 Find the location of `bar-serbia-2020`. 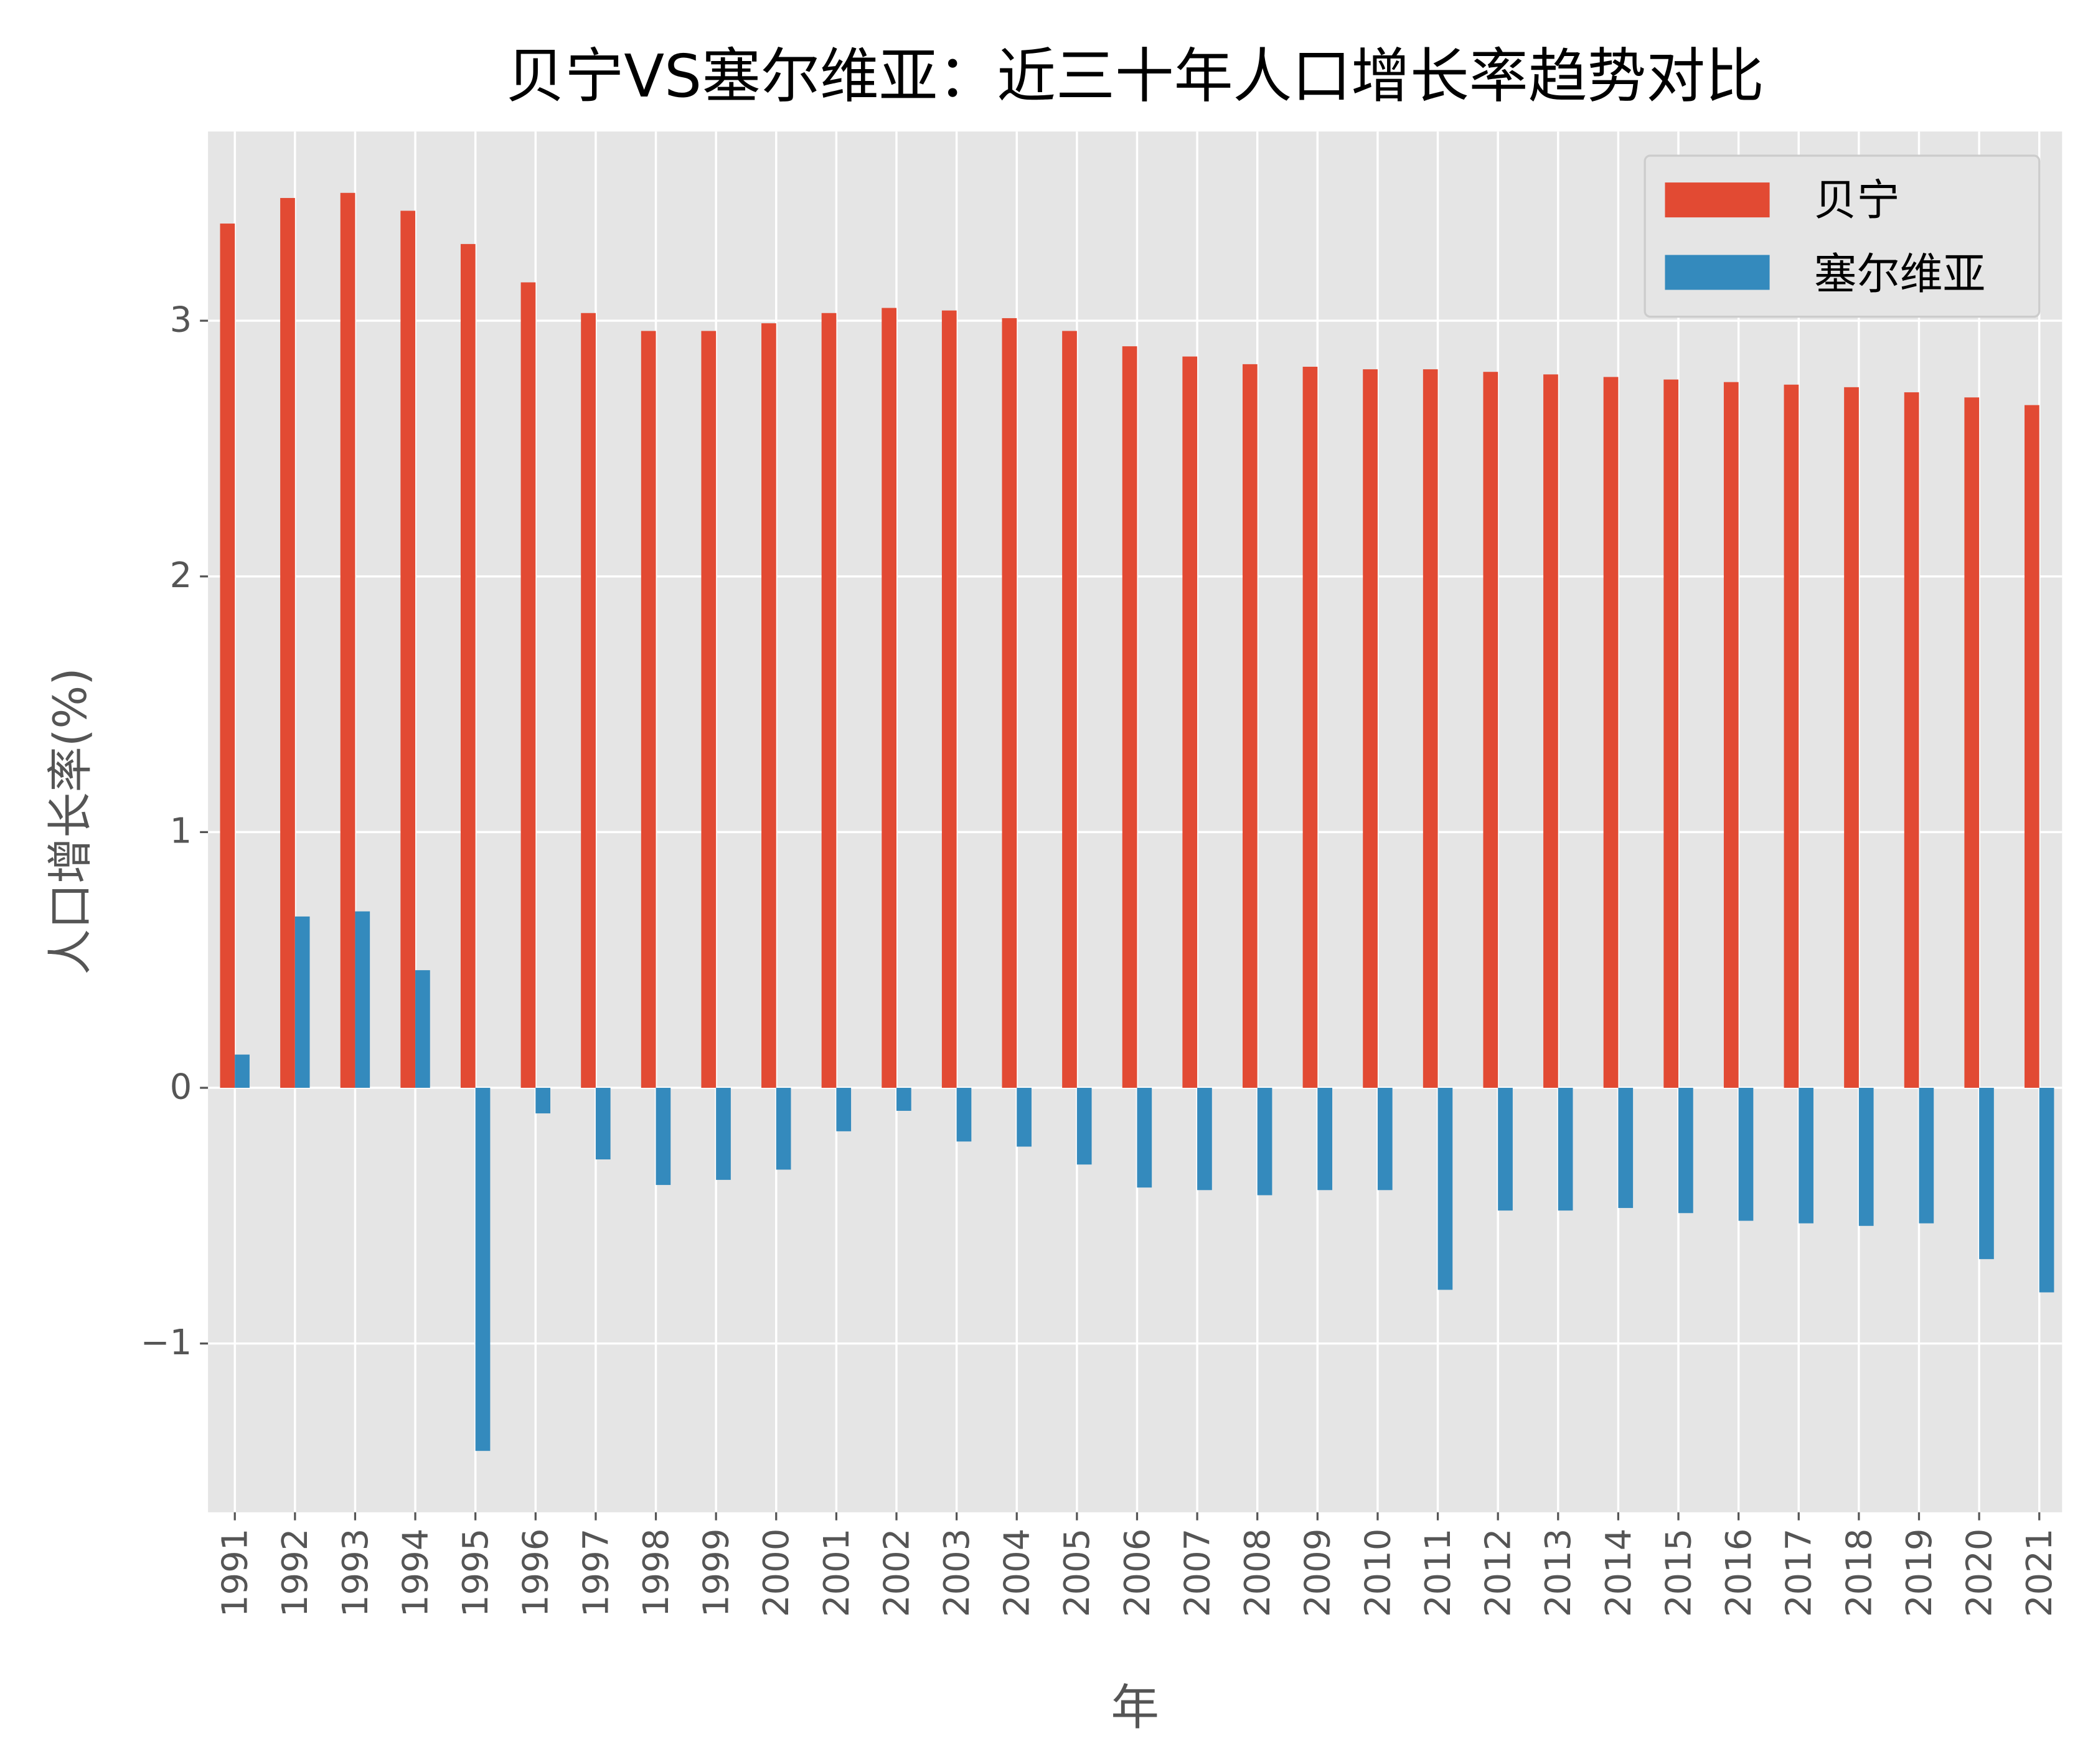

bar-serbia-2020 is located at coordinates (1986, 1174).